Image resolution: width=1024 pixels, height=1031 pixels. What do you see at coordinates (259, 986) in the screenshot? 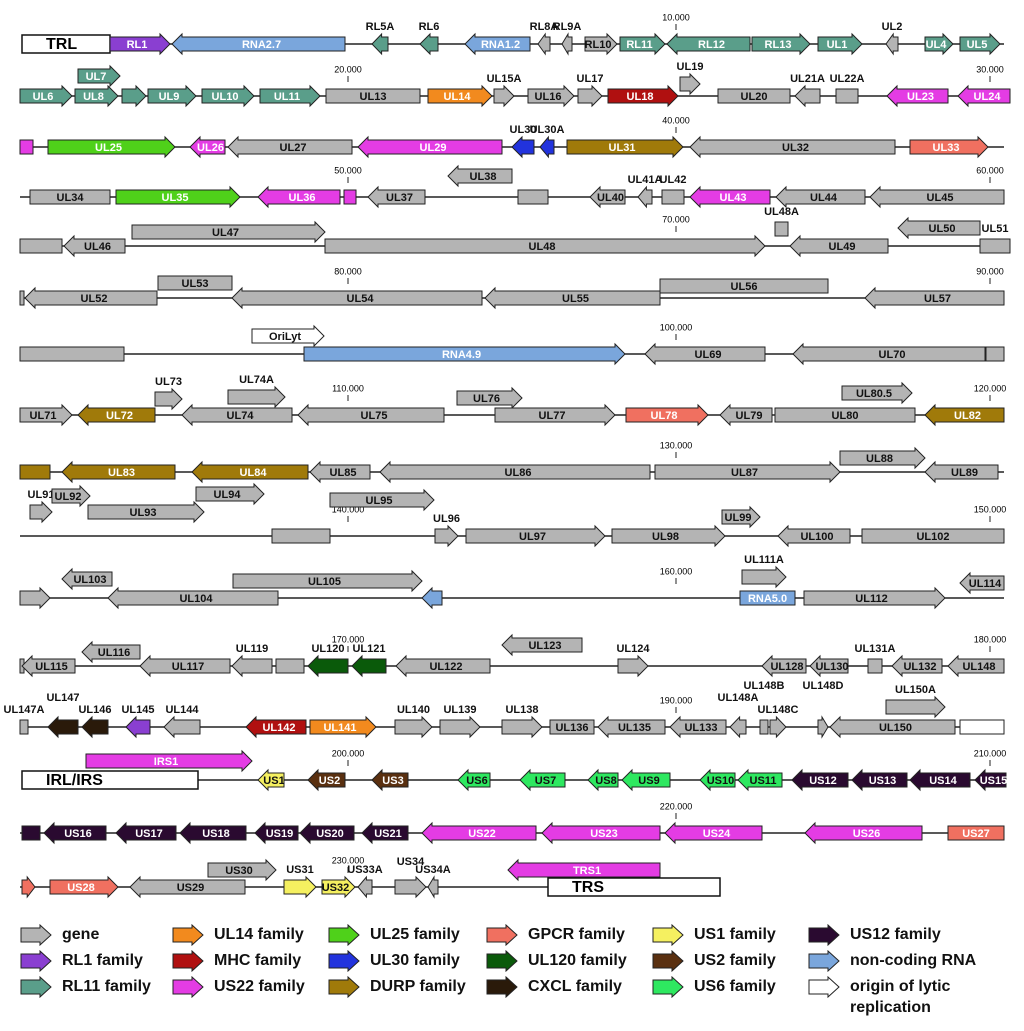
I see `legend-label: US22 family` at bounding box center [259, 986].